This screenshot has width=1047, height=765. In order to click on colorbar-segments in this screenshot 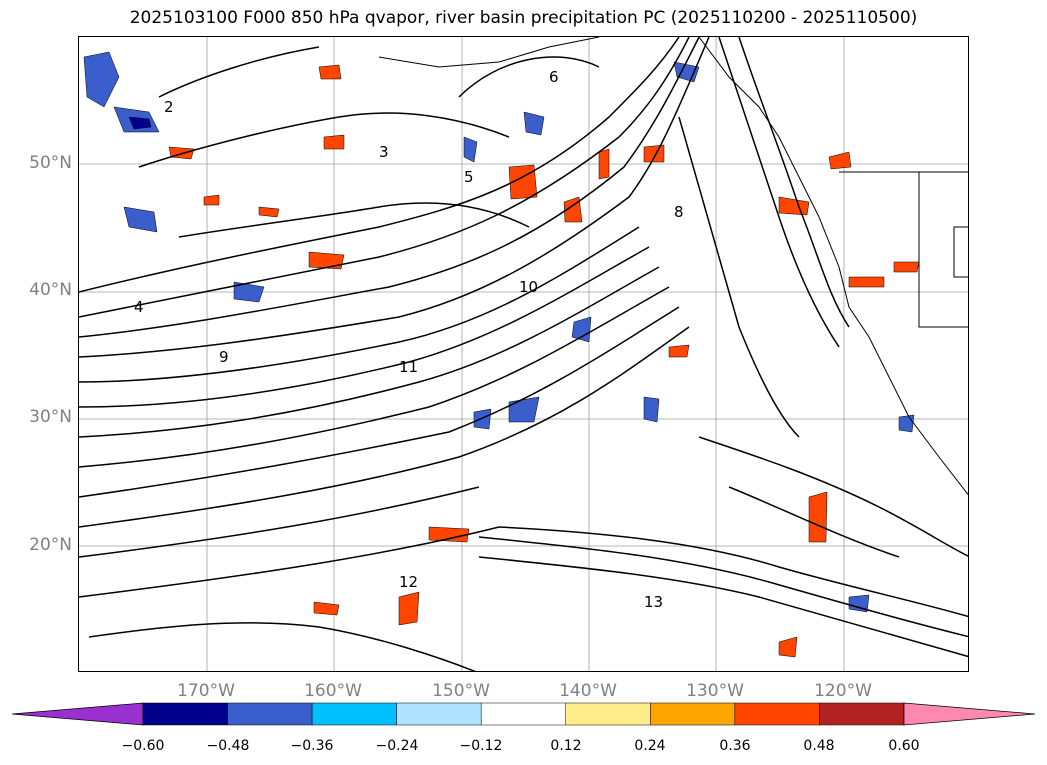, I will do `click(523, 714)`.